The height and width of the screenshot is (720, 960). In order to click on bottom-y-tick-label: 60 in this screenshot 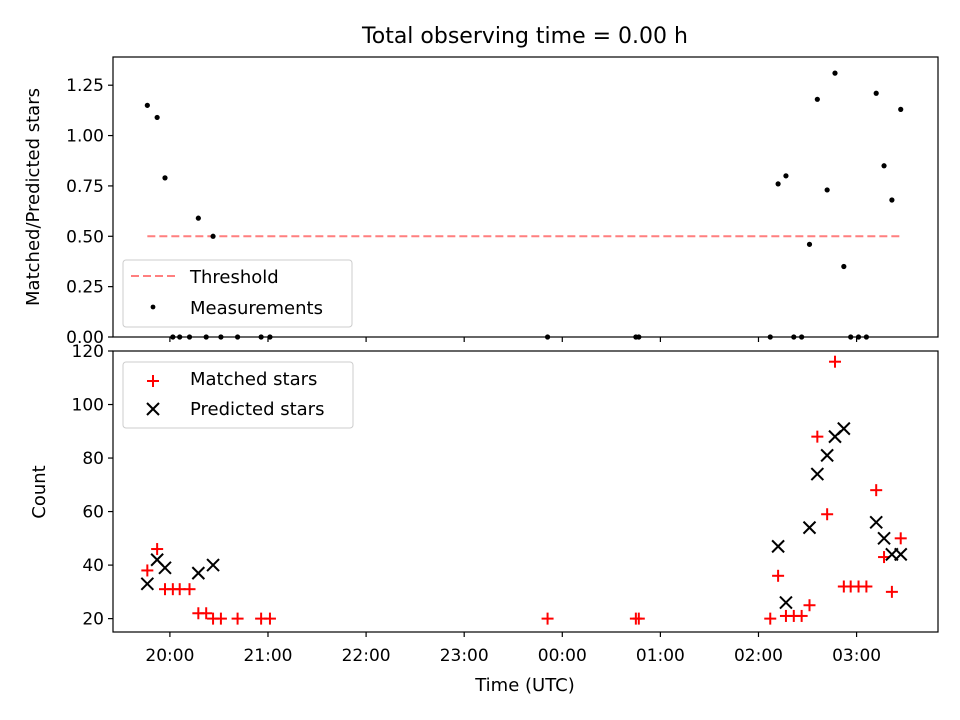, I will do `click(93, 513)`.